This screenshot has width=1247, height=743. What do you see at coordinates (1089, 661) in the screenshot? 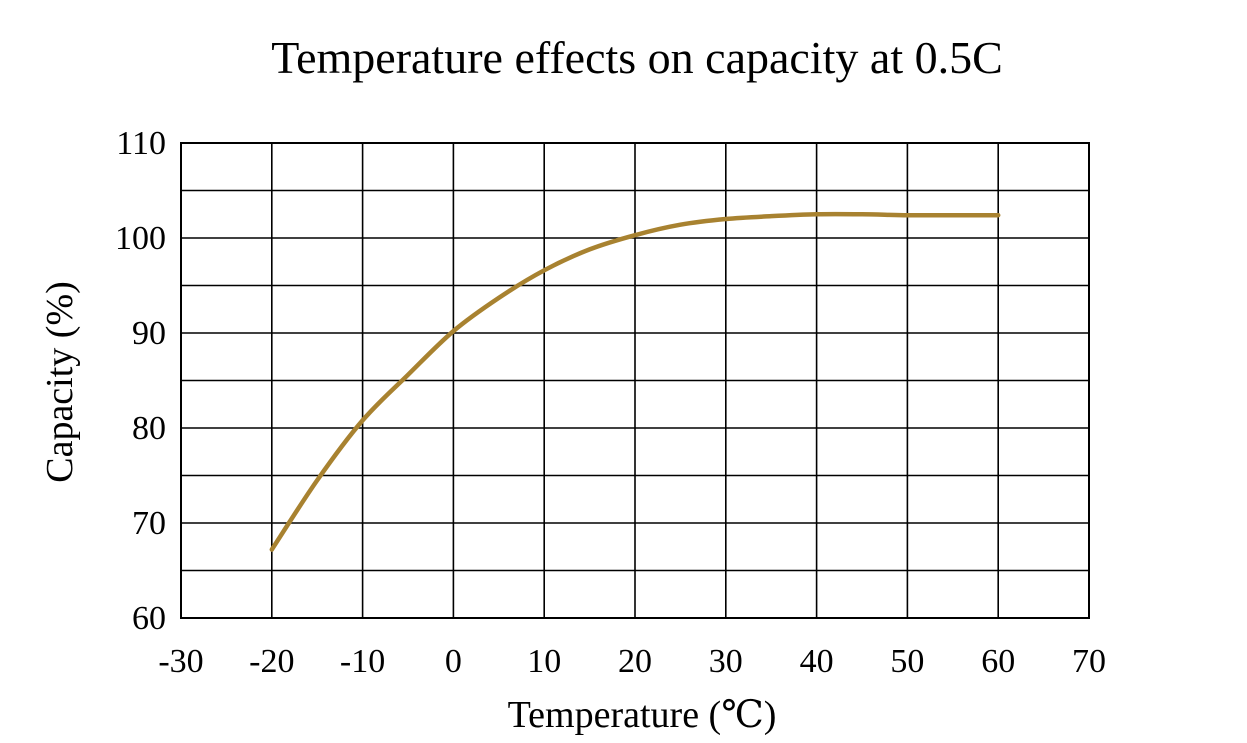
I see `x-tick-label: 70` at bounding box center [1089, 661].